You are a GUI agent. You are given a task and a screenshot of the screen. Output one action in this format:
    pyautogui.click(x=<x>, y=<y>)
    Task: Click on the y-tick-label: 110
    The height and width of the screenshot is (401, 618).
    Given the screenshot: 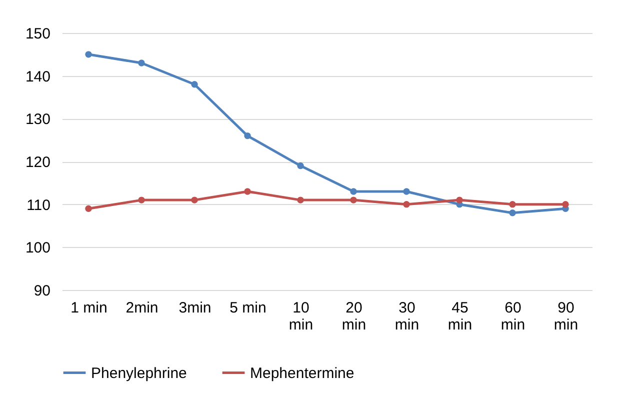 What is the action you would take?
    pyautogui.click(x=38, y=205)
    